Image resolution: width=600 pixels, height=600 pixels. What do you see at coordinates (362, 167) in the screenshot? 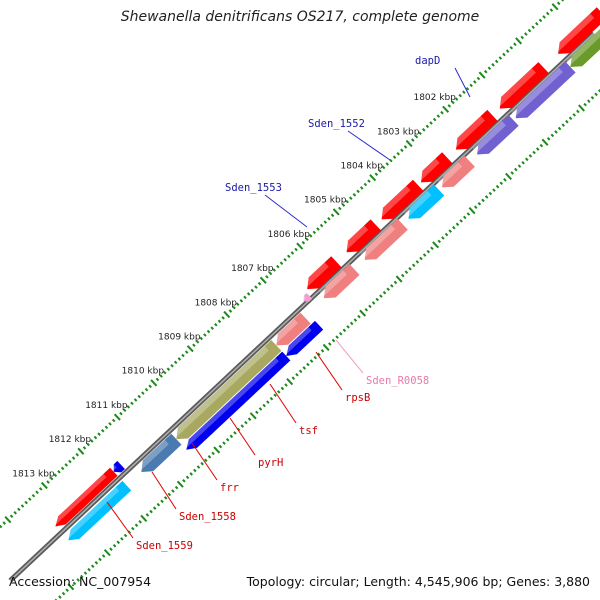
I see `tick-label: 1804 kbp` at bounding box center [362, 167].